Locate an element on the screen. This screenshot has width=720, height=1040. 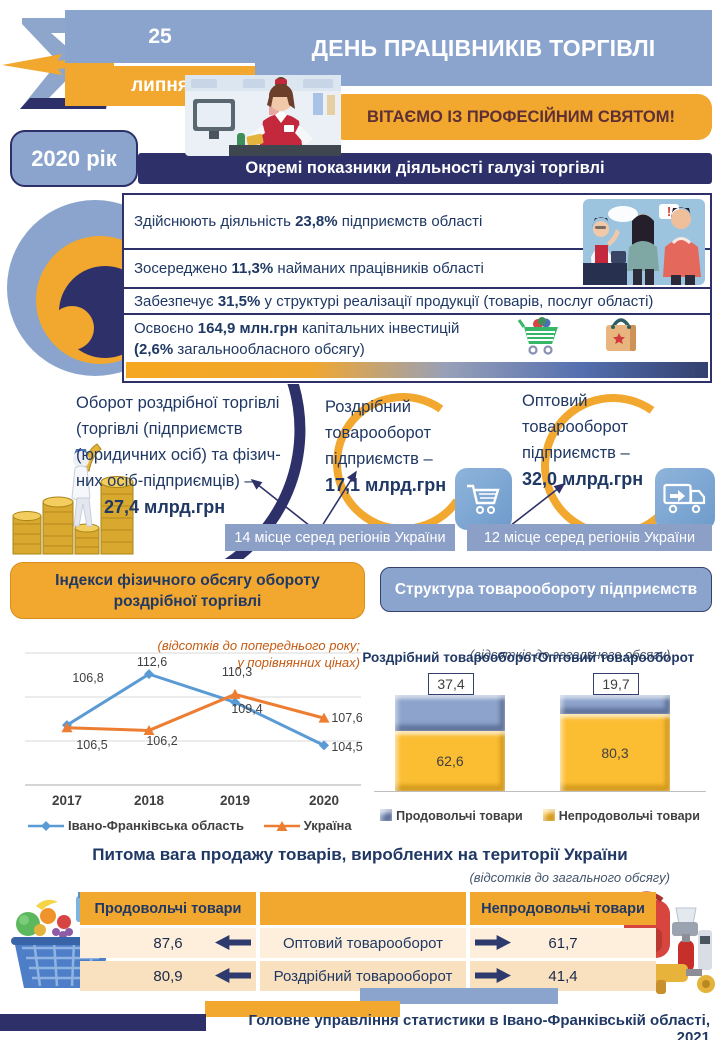
shopping-bag-icon is located at coordinates (621, 334).